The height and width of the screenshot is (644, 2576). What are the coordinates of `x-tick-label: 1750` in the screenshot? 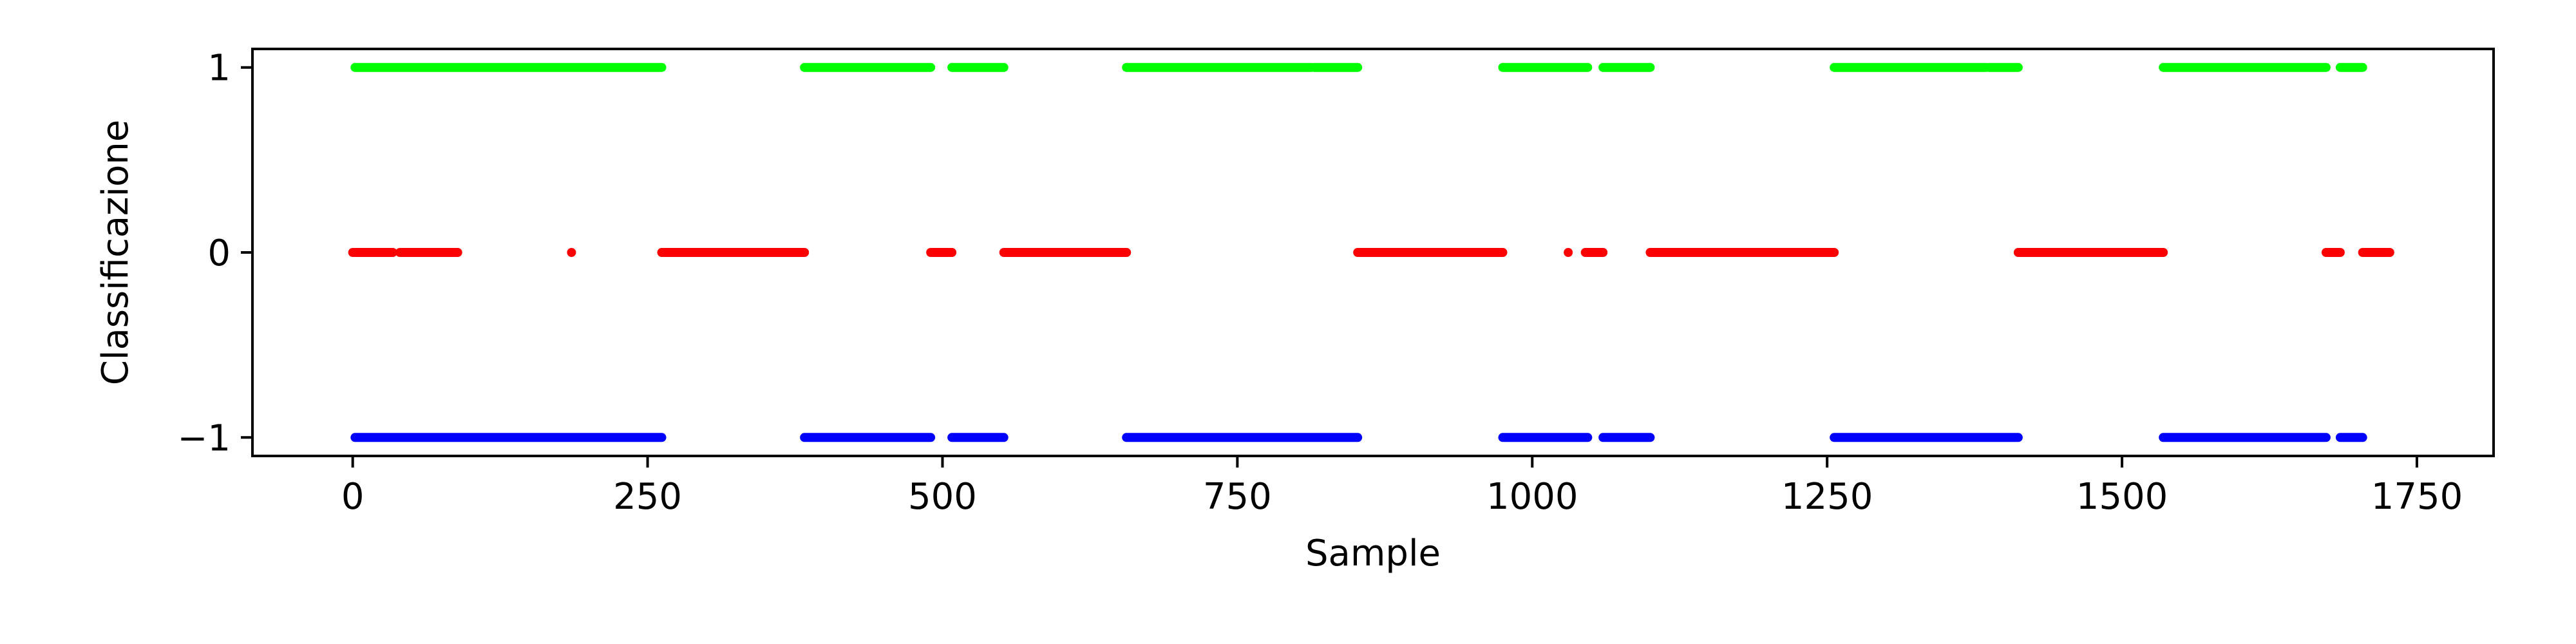 It's located at (2417, 497).